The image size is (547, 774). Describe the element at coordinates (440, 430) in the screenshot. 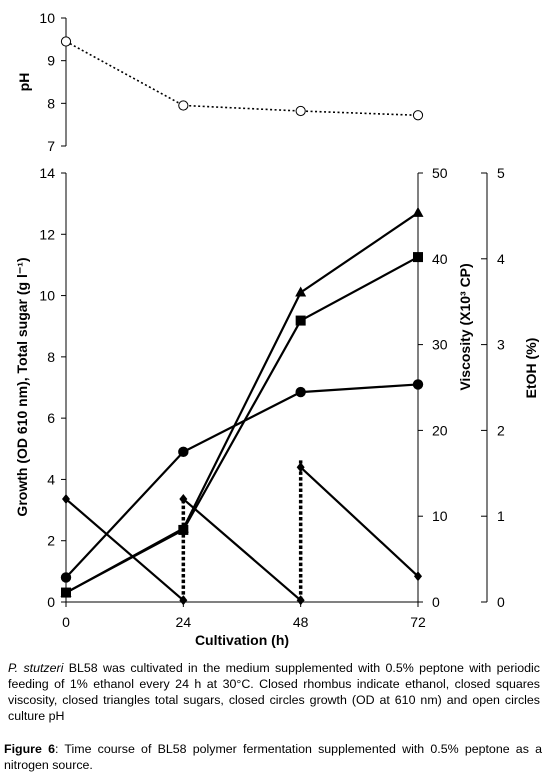

I see `viscosity-tick-label: 20` at that location.